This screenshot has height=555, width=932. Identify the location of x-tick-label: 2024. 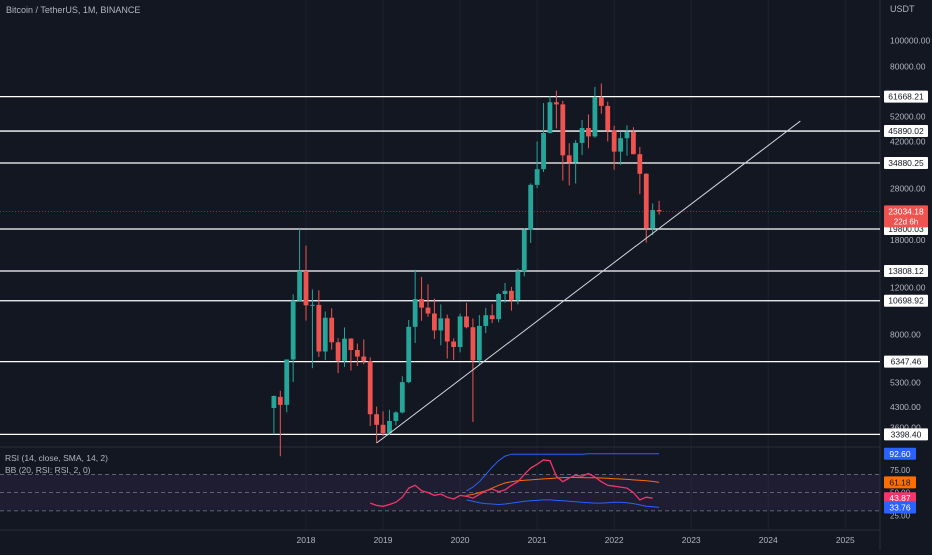
(768, 540).